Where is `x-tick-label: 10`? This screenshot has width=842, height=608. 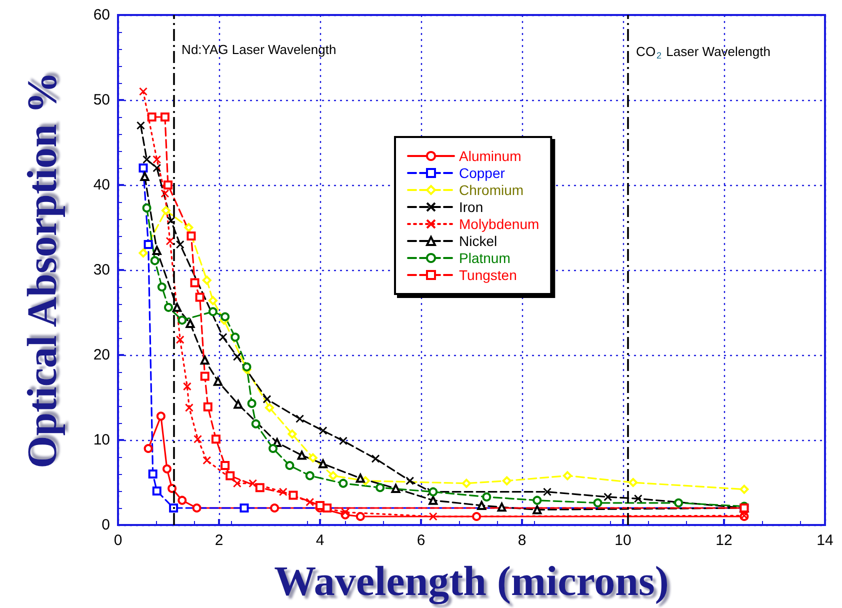 x-tick-label: 10 is located at coordinates (623, 540).